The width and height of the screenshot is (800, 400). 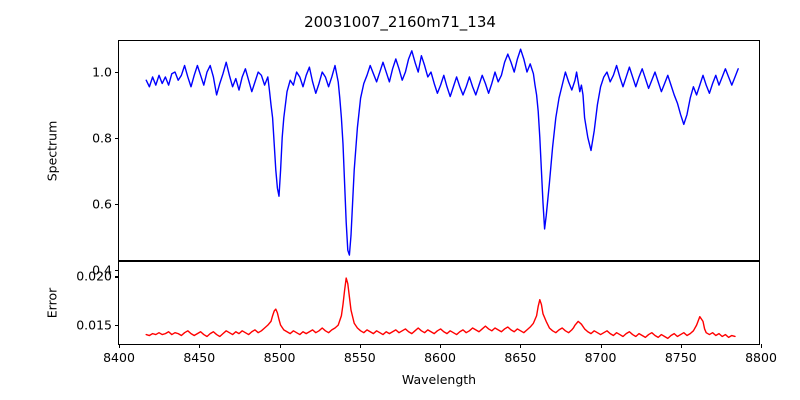 I want to click on error-y-axis-label: Error, so click(x=52, y=303).